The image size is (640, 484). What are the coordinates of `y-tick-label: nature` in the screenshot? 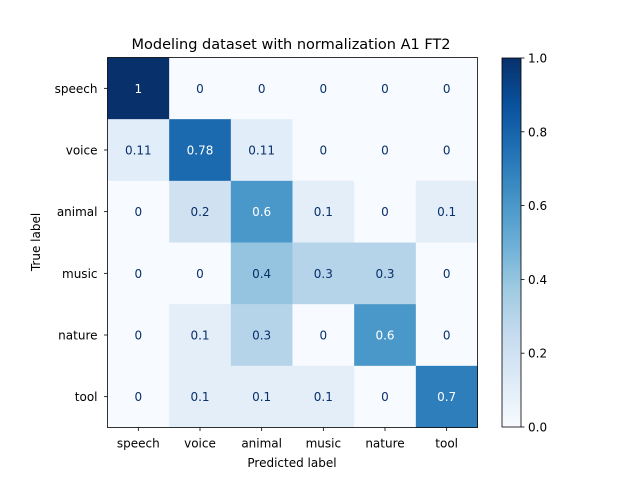 It's located at (77, 336).